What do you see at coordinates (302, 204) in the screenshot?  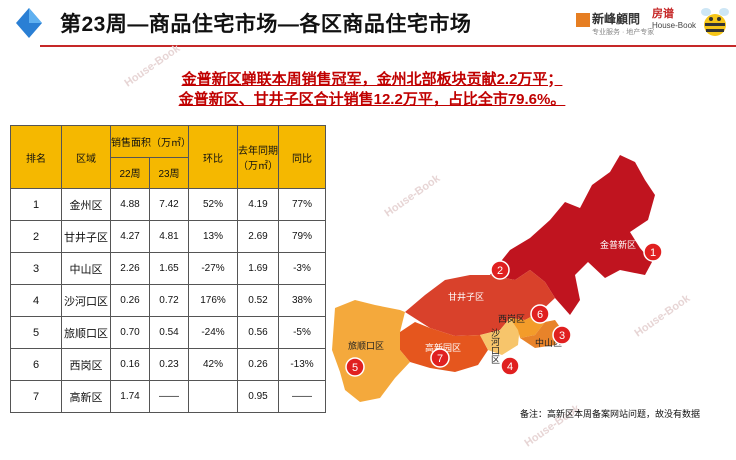 I see `cell-yoy: 77%` at bounding box center [302, 204].